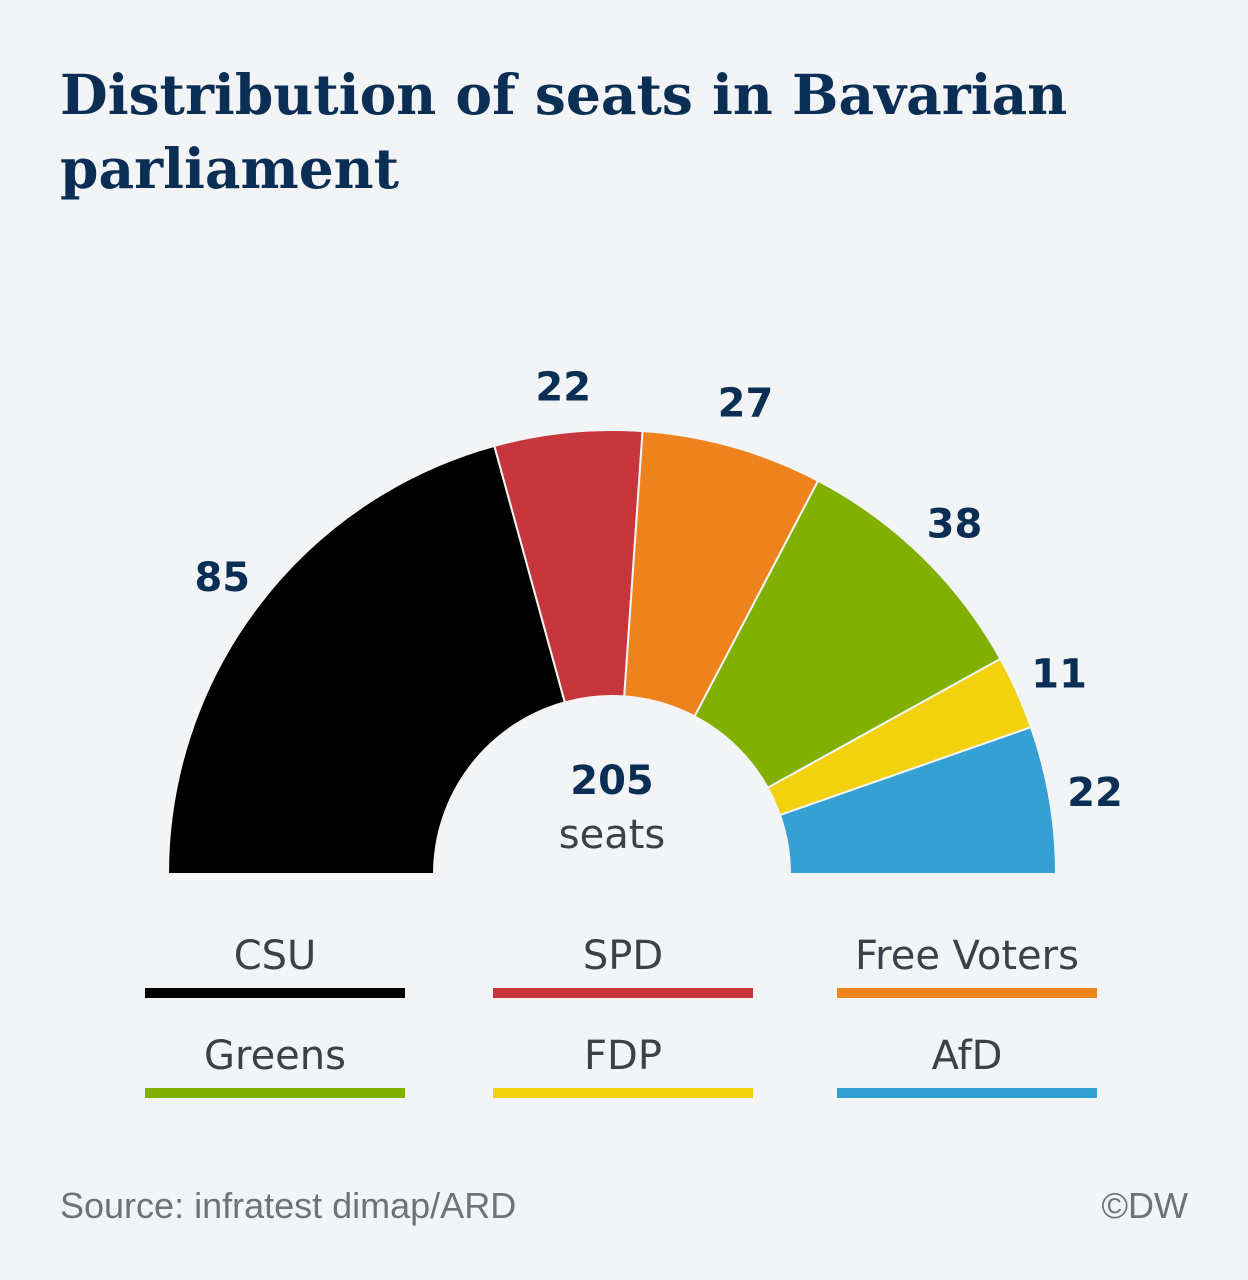 The width and height of the screenshot is (1248, 1280). I want to click on chart-legend: CSU SPD Free Voters Greens FDP AfD, so click(621, 1020).